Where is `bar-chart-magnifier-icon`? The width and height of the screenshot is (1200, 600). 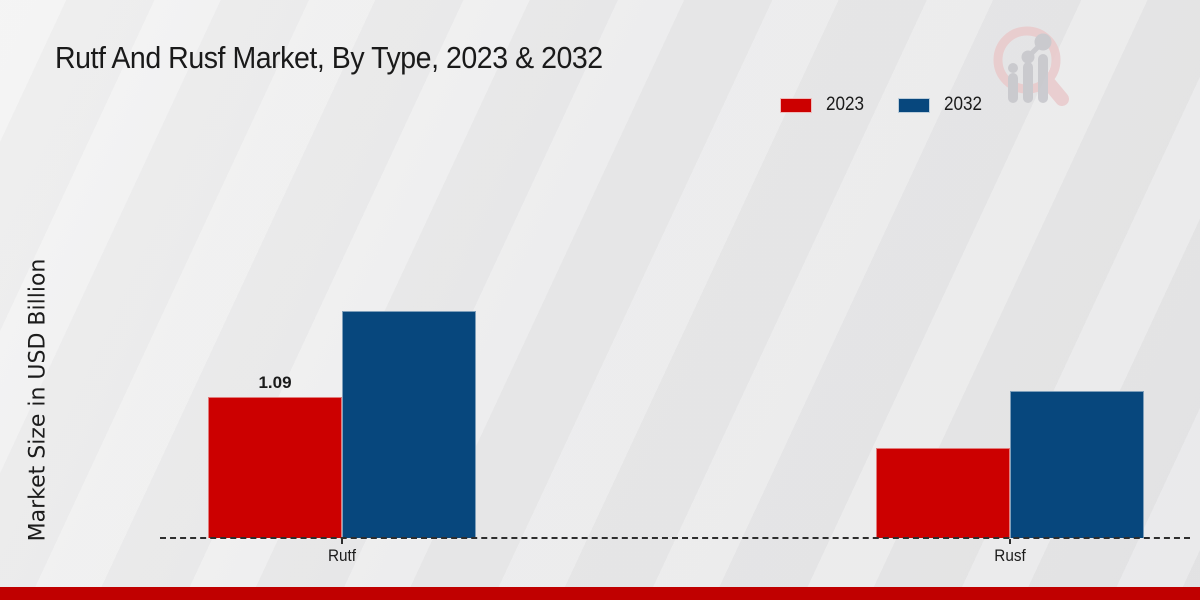
bar-chart-magnifier-icon is located at coordinates (1031, 66).